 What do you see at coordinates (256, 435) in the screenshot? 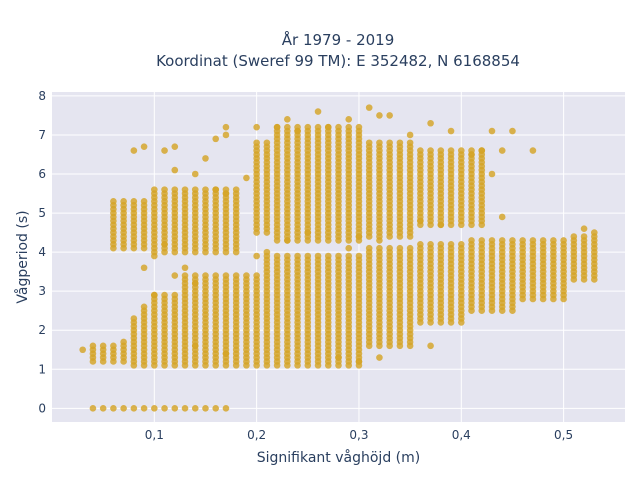
I see `x-tick-label: 0,2` at bounding box center [256, 435].